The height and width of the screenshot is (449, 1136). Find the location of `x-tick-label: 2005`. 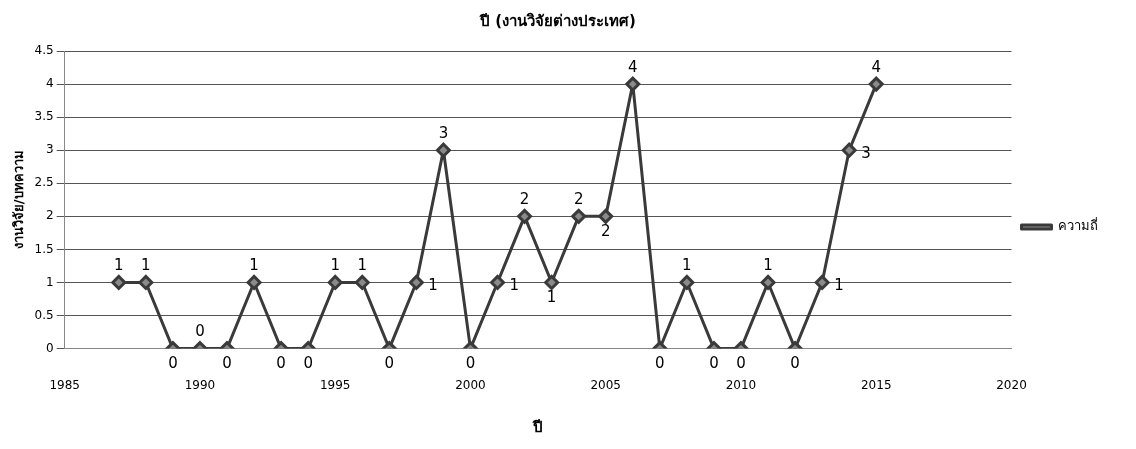

x-tick-label: 2005 is located at coordinates (605, 384).